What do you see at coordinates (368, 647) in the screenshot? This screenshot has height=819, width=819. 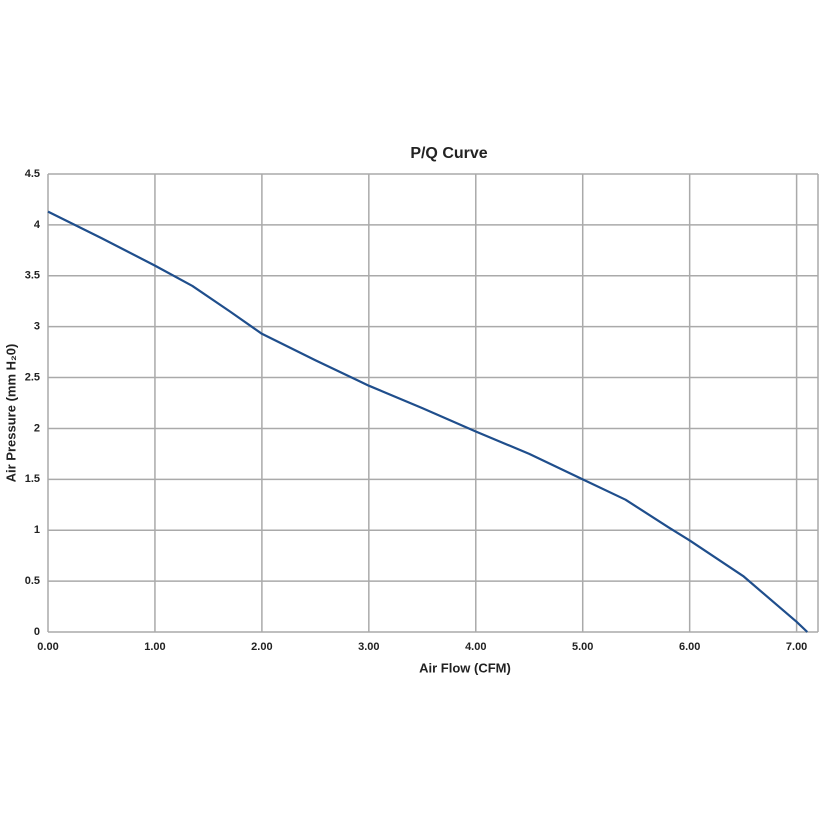 I see `x-tick-label: 3.00` at bounding box center [368, 647].